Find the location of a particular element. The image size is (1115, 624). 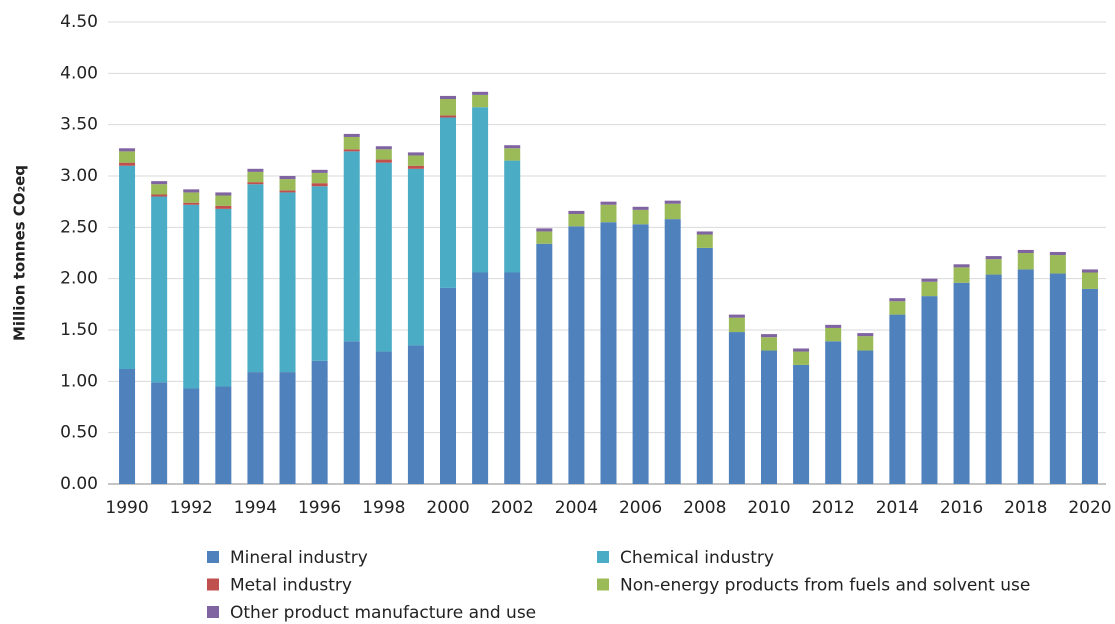

x-tick-label: 2020 is located at coordinates (1089, 508).